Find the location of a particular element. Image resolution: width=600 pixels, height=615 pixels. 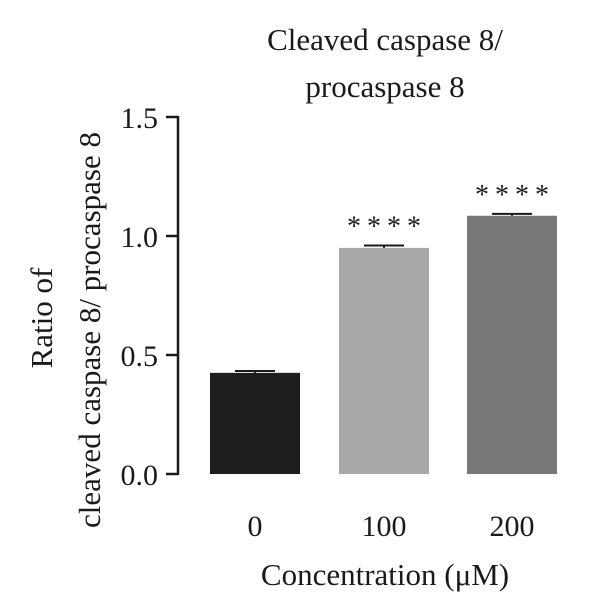

chart-title-line-2: procaspase 8 is located at coordinates (384, 86).